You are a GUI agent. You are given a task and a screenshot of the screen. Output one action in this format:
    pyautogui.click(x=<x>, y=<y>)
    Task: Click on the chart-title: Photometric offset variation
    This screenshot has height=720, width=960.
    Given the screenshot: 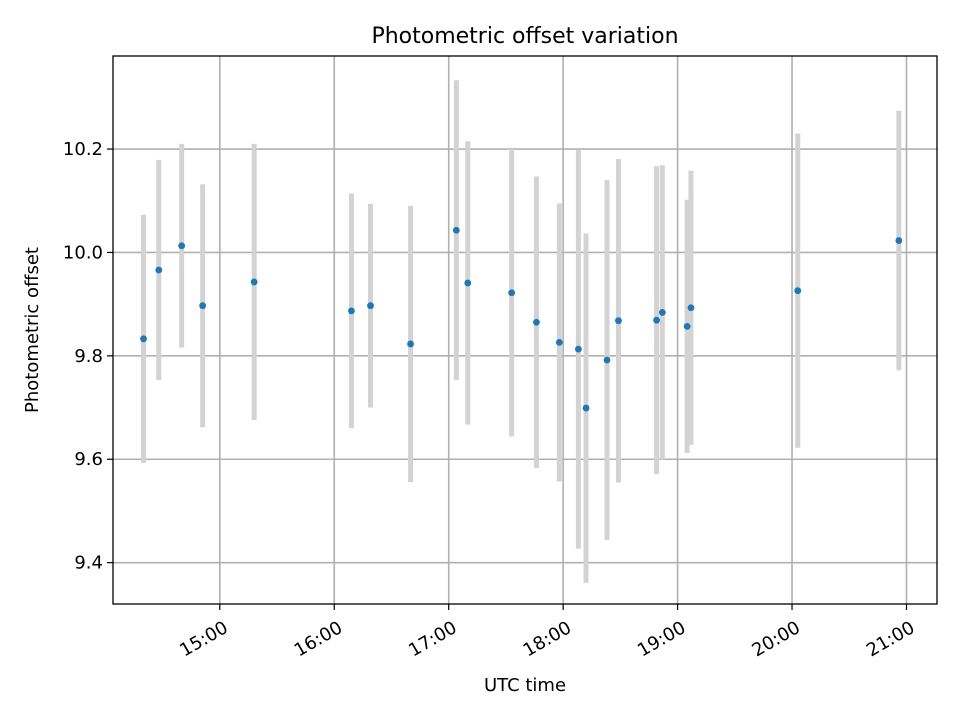 What is the action you would take?
    pyautogui.click(x=524, y=36)
    